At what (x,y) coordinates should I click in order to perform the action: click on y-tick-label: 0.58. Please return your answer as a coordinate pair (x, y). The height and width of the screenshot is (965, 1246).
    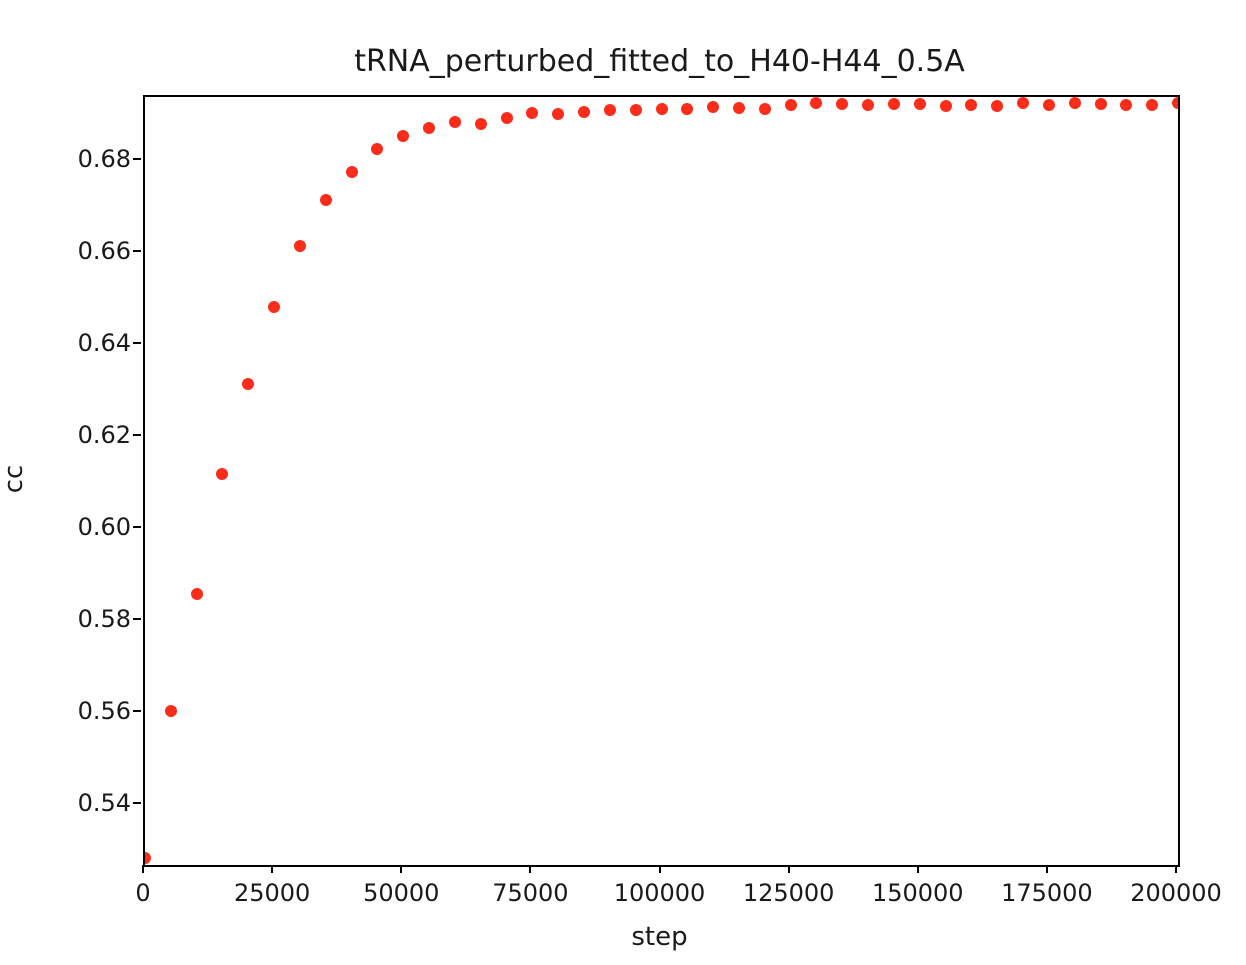
    Looking at the image, I should click on (104, 619).